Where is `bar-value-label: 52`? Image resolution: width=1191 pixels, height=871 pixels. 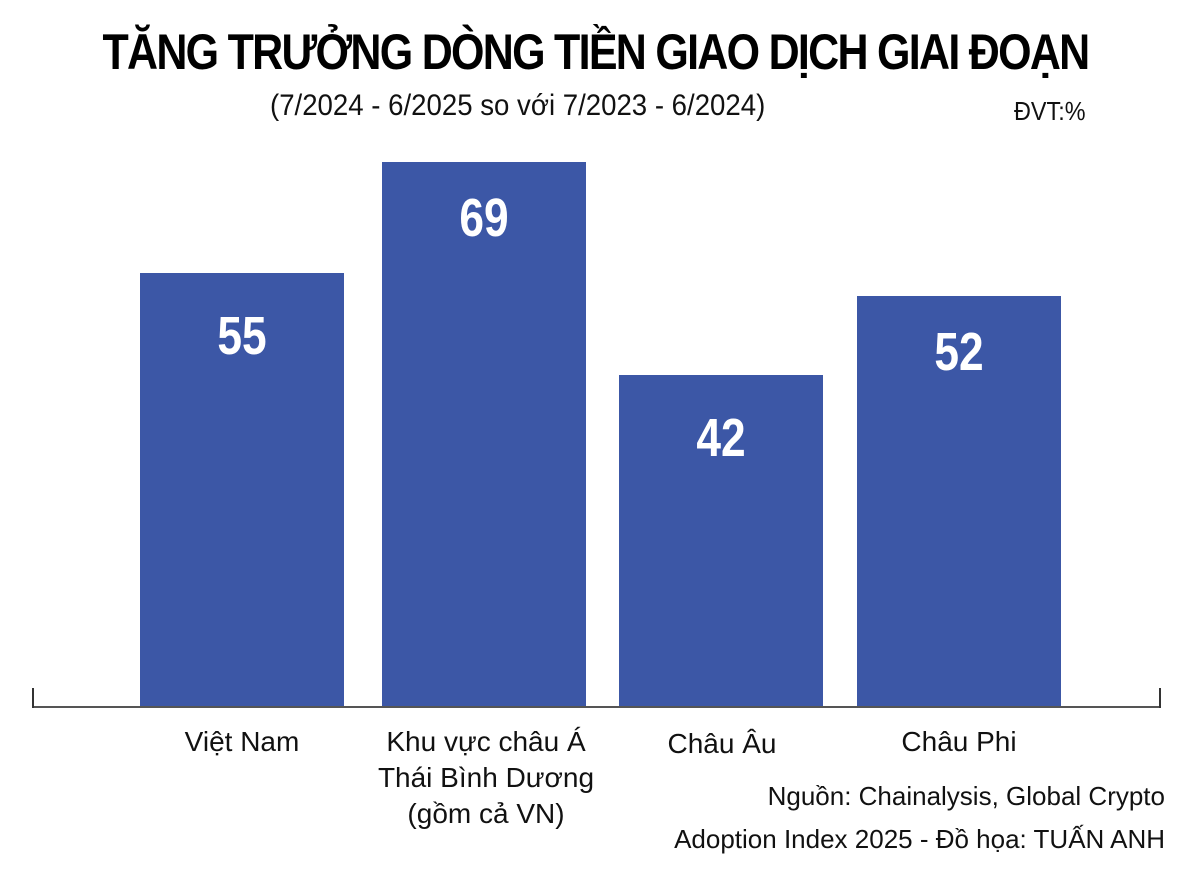 bar-value-label: 52 is located at coordinates (959, 352).